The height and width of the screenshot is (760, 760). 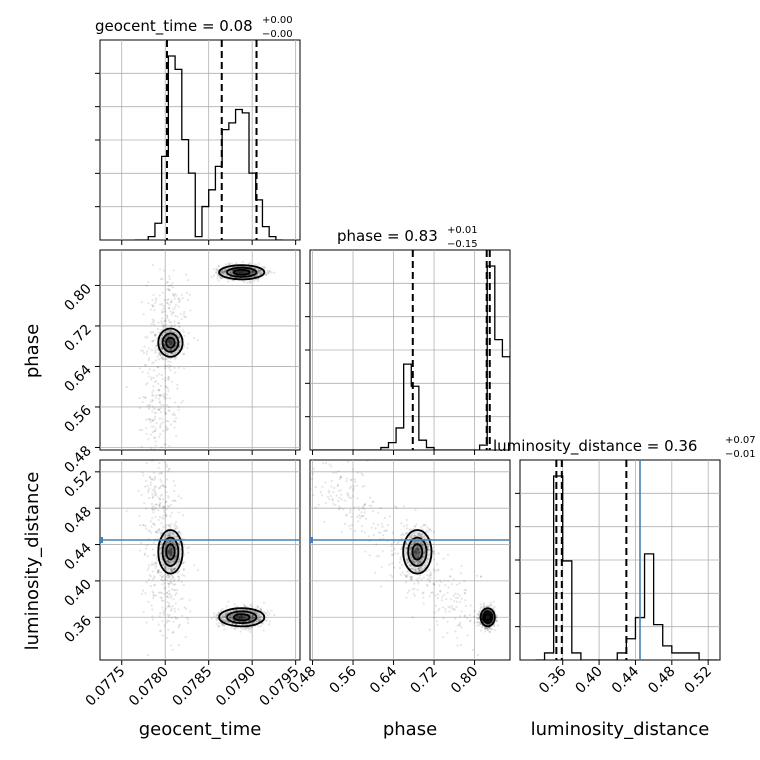 I want to click on x-tick-label: 0.56, so click(x=343, y=679).